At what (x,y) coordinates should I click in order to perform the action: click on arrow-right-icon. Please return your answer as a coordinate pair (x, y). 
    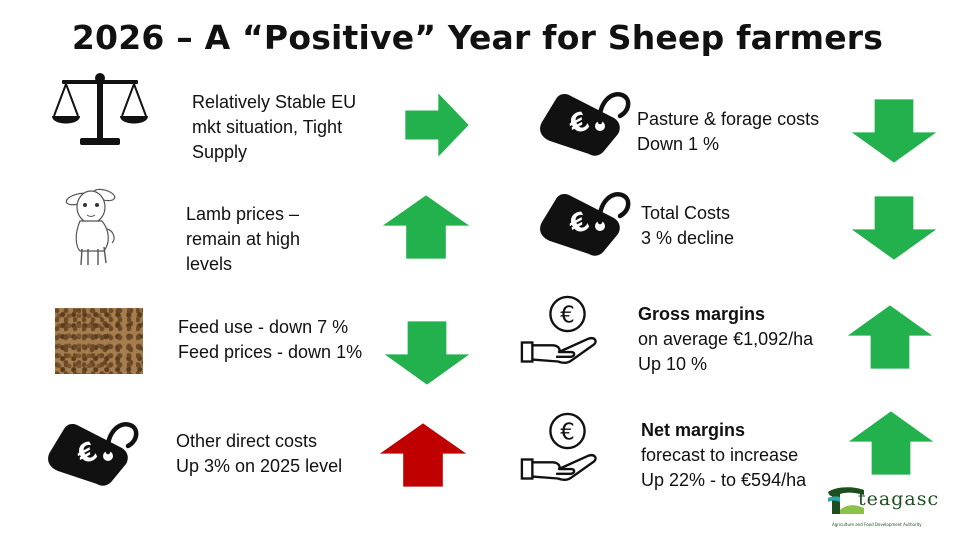
    Looking at the image, I should click on (437, 125).